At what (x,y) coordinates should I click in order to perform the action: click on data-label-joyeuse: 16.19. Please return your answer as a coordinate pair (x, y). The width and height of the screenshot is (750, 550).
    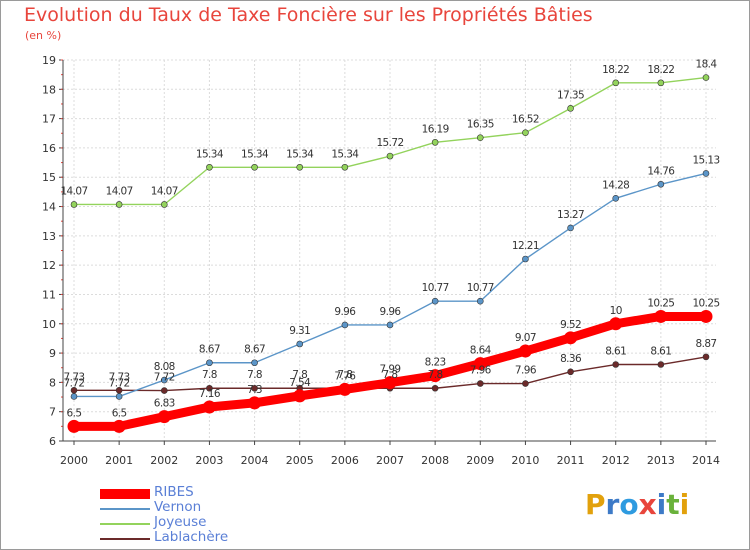
    Looking at the image, I should click on (435, 129).